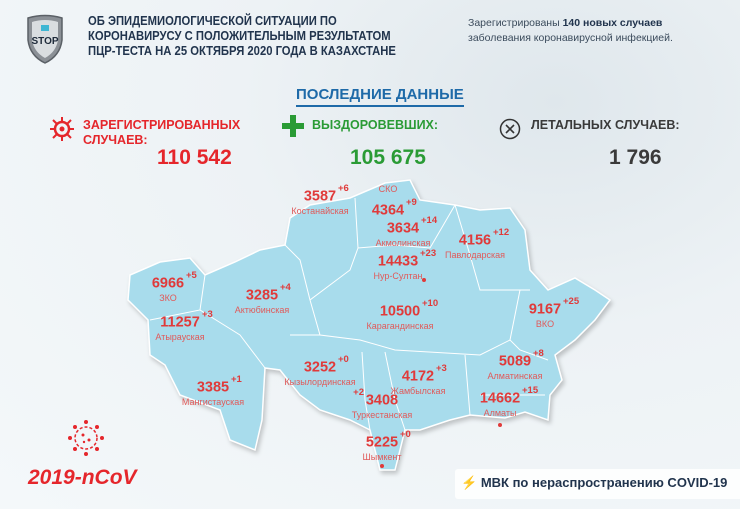  What do you see at coordinates (358, 392) in the screenshot?
I see `region-new: +2` at bounding box center [358, 392].